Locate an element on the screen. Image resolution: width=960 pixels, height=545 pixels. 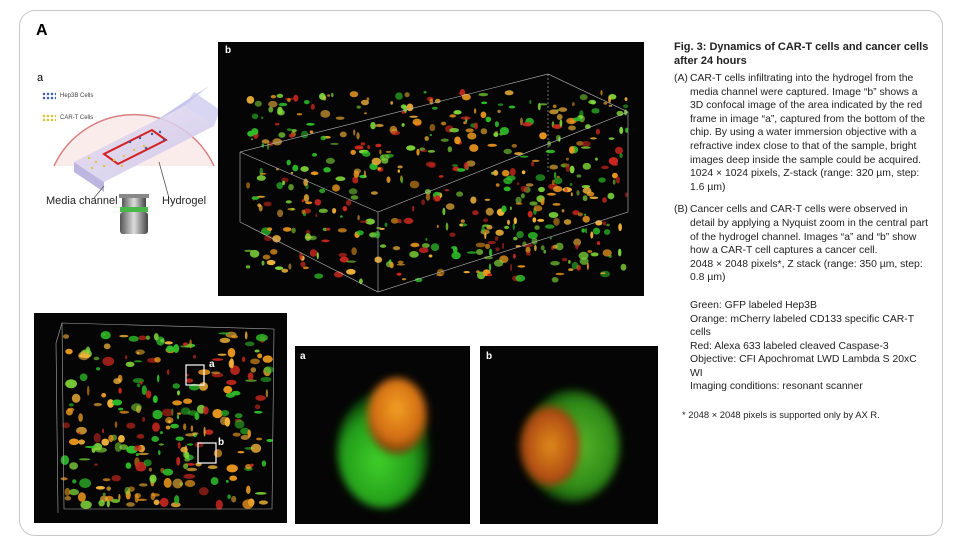
caption-legend-line: Green: GFP labeled Hep3B is located at coordinates (753, 305).